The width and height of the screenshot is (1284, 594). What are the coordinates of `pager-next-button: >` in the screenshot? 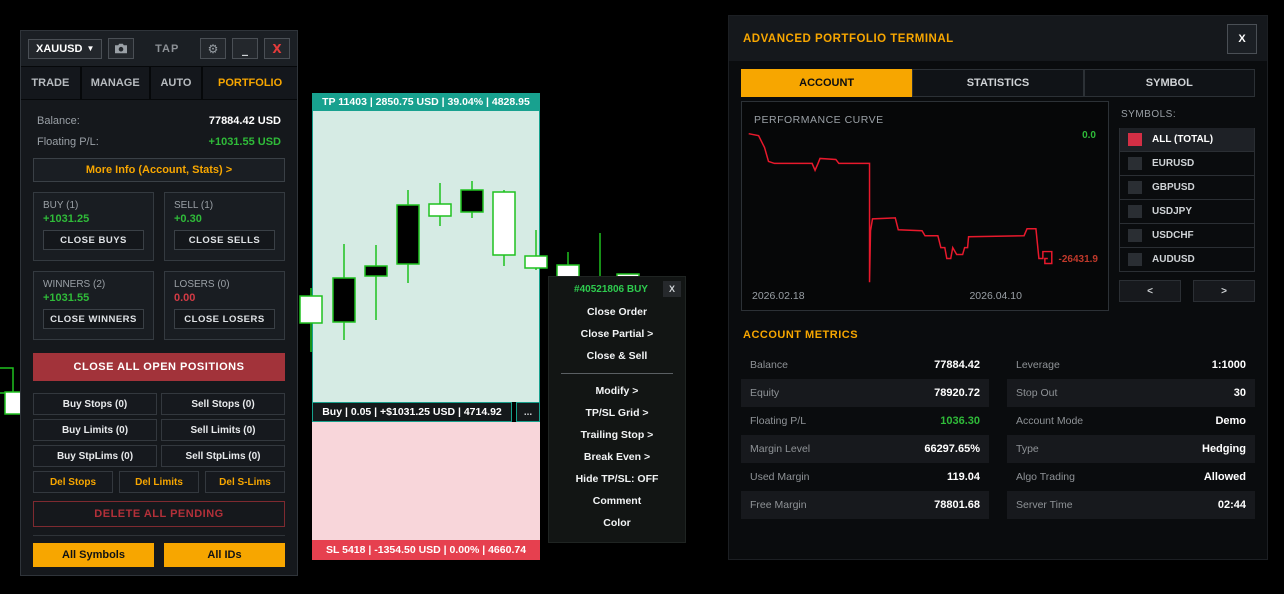 It's located at (1224, 291).